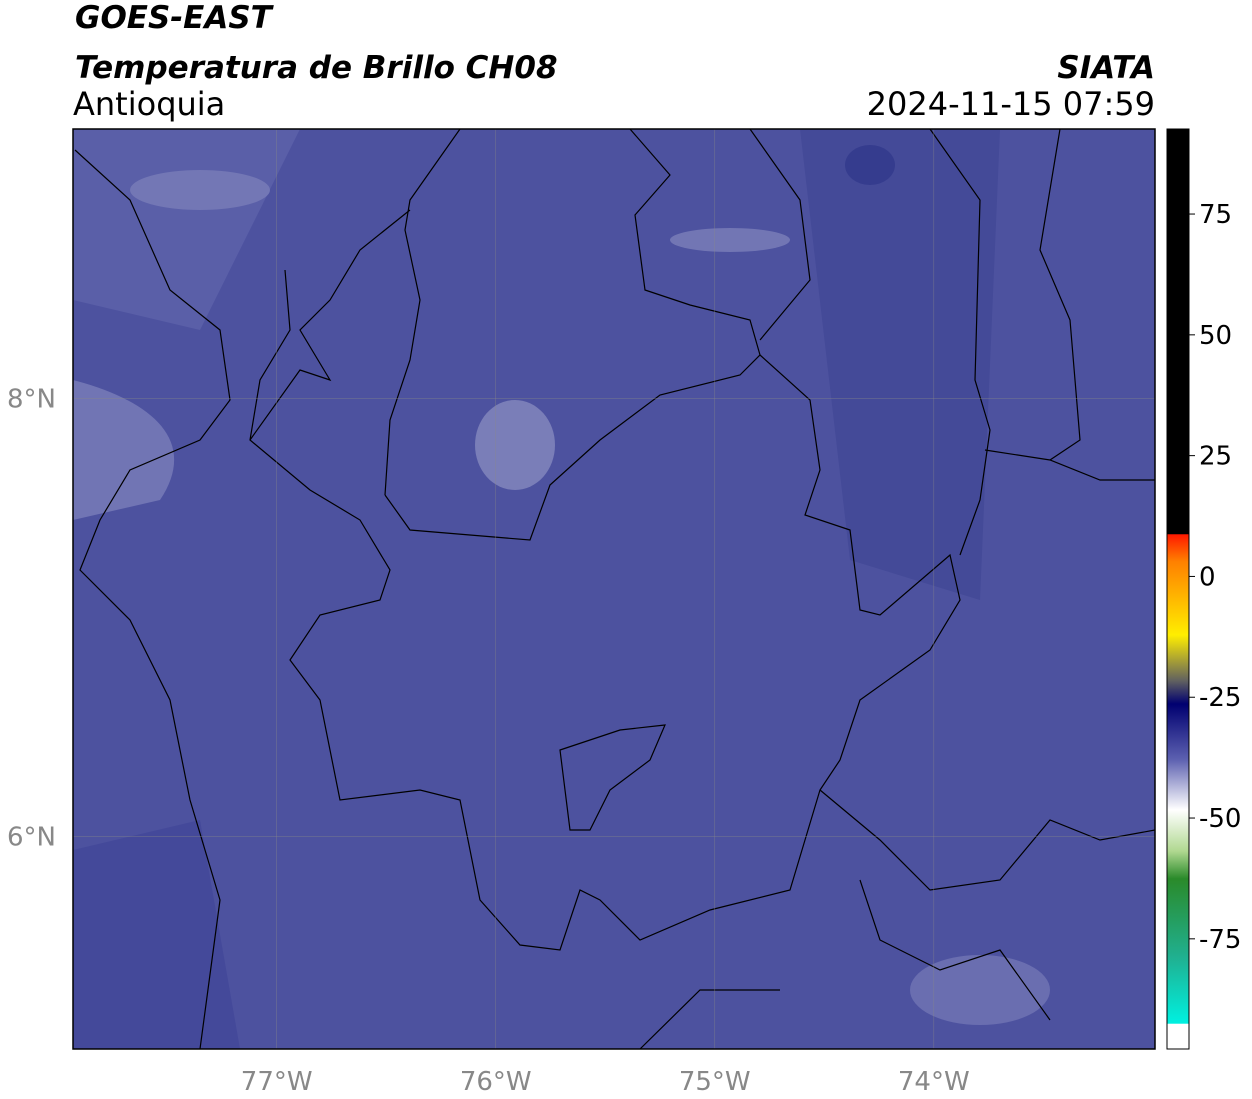  What do you see at coordinates (1207, 577) in the screenshot?
I see `colorbar-tick-label: 0` at bounding box center [1207, 577].